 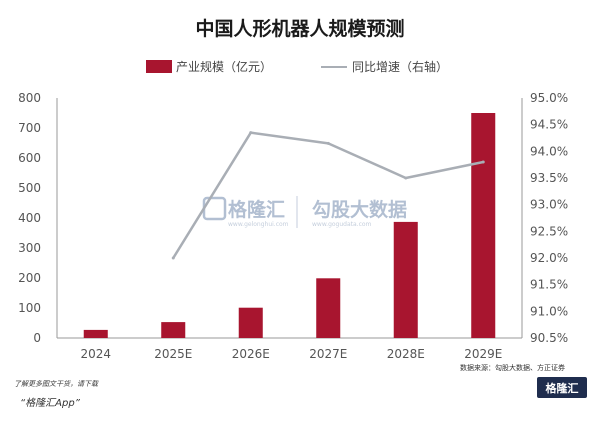 What do you see at coordinates (406, 354) in the screenshot?
I see `x-tick-label: 2028E` at bounding box center [406, 354].